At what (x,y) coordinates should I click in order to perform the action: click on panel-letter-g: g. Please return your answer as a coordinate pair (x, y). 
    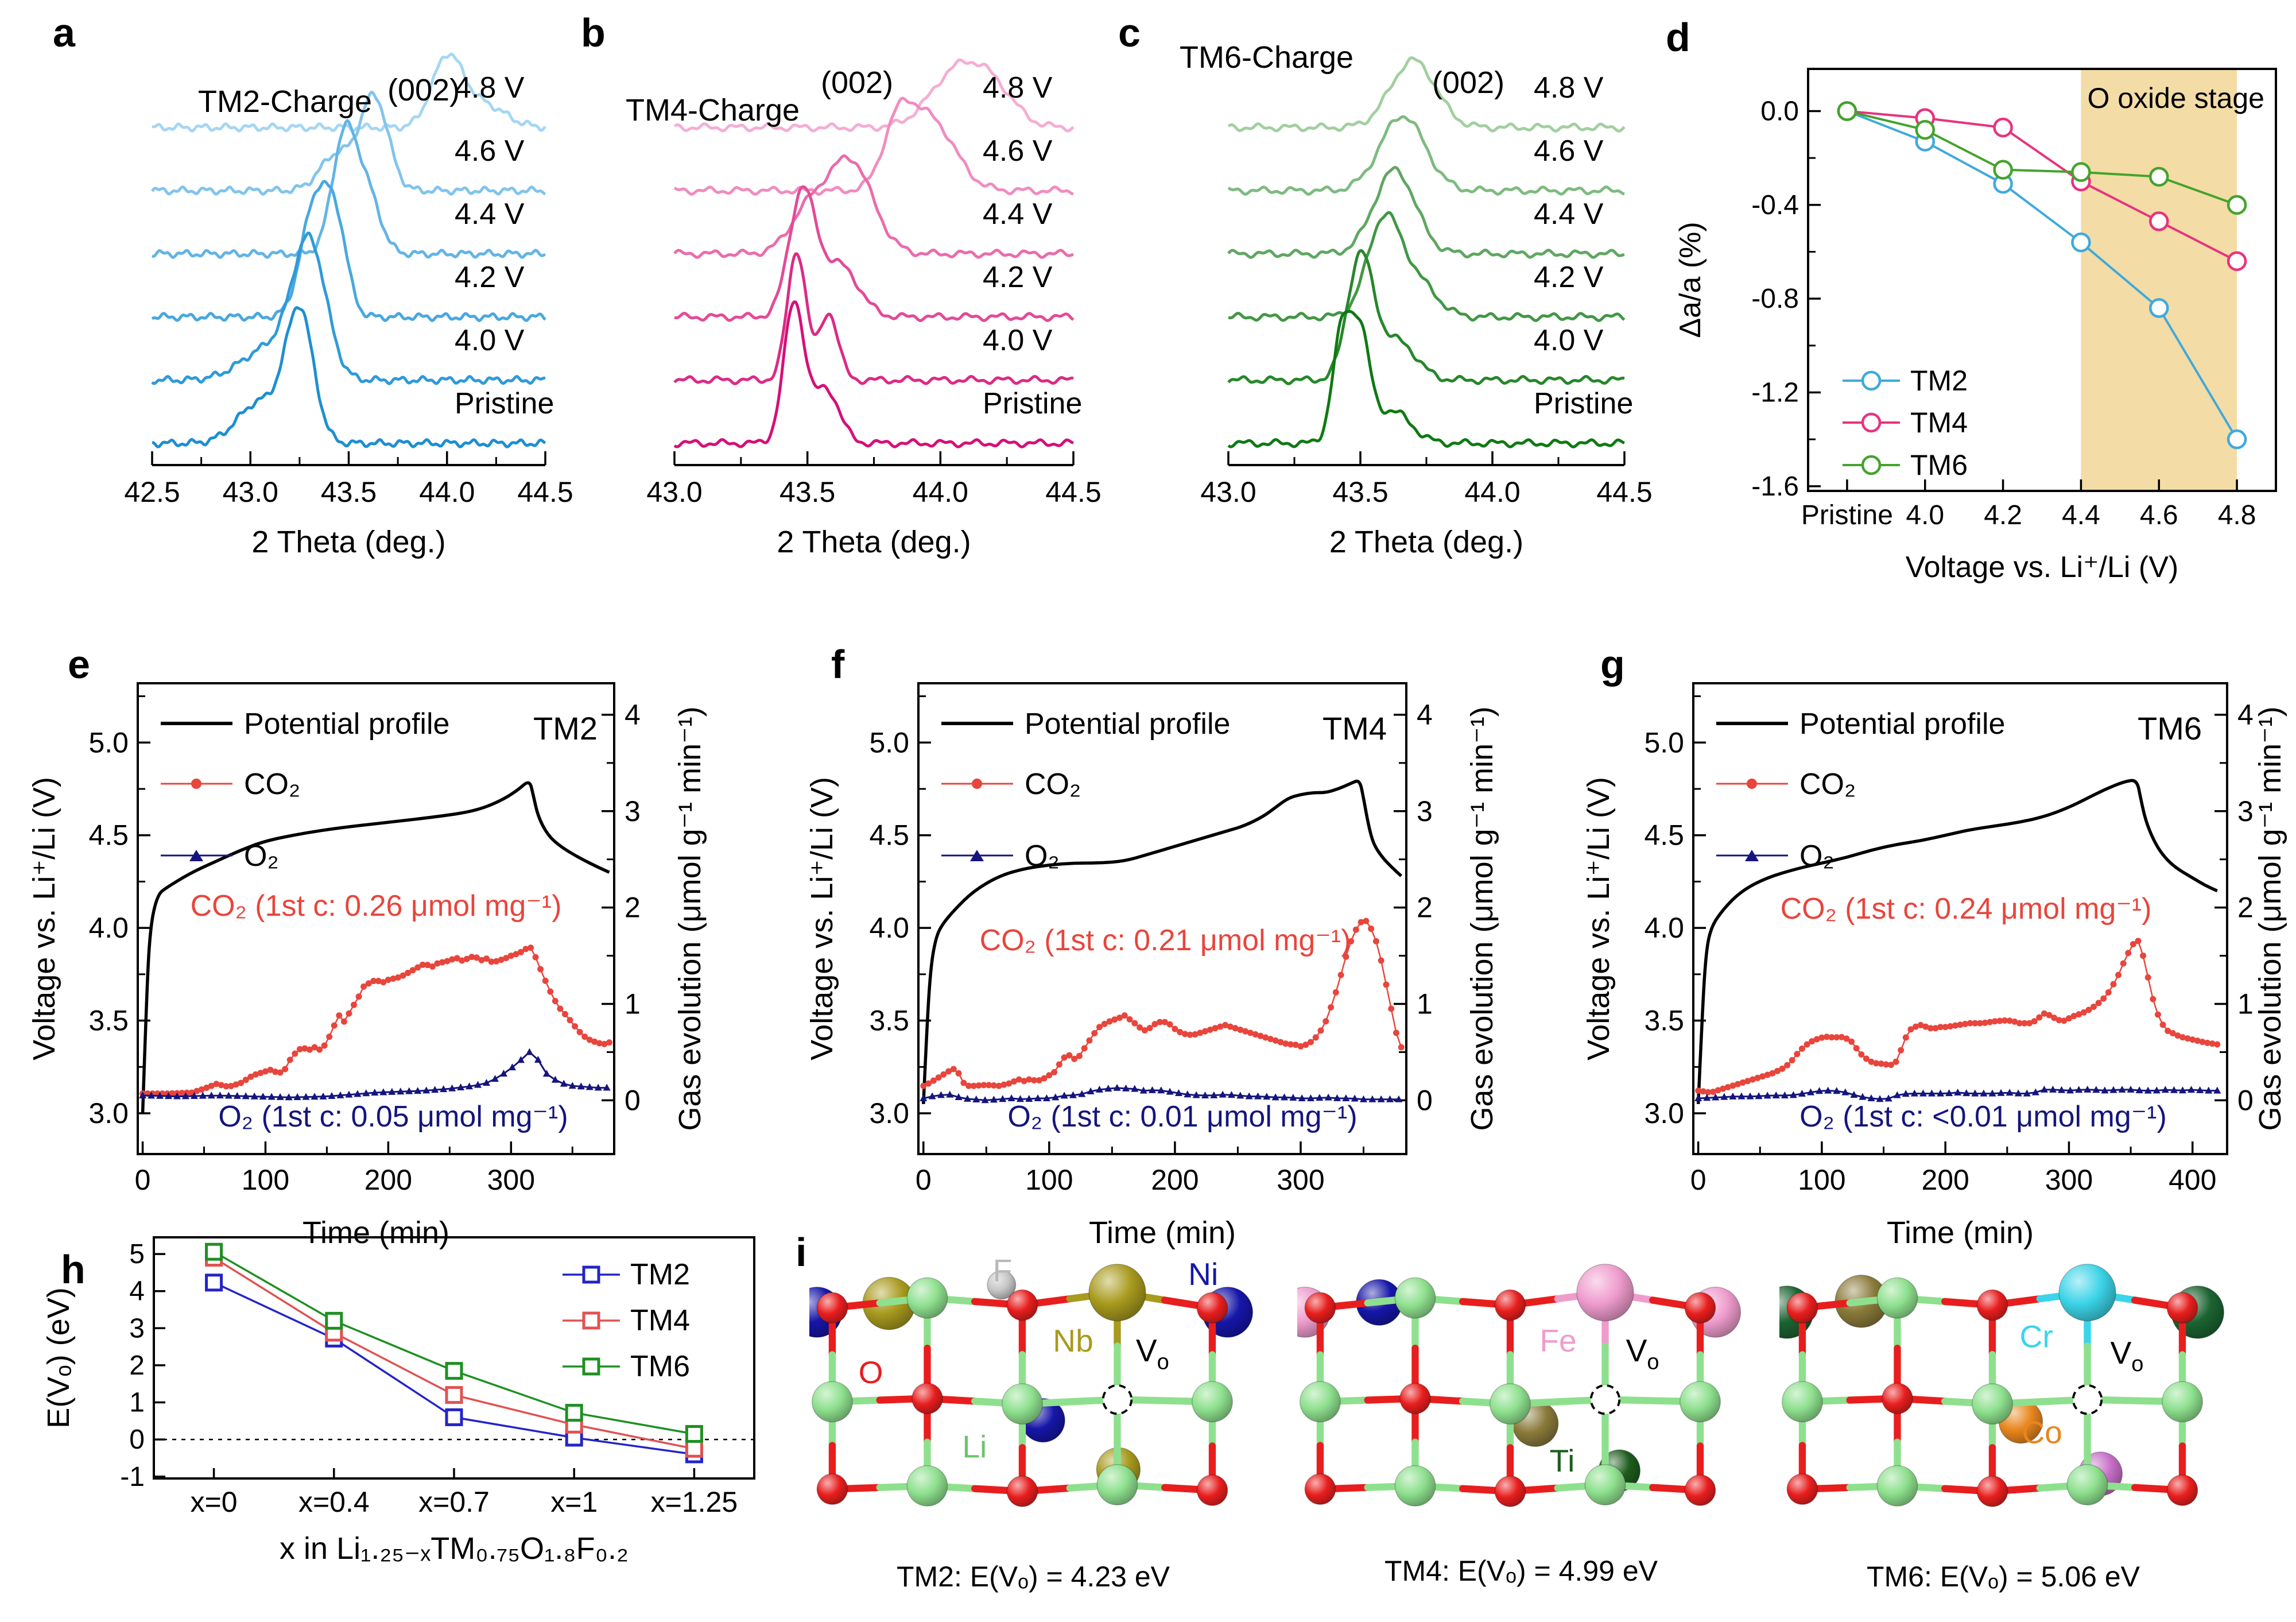
    Looking at the image, I should click on (1612, 664).